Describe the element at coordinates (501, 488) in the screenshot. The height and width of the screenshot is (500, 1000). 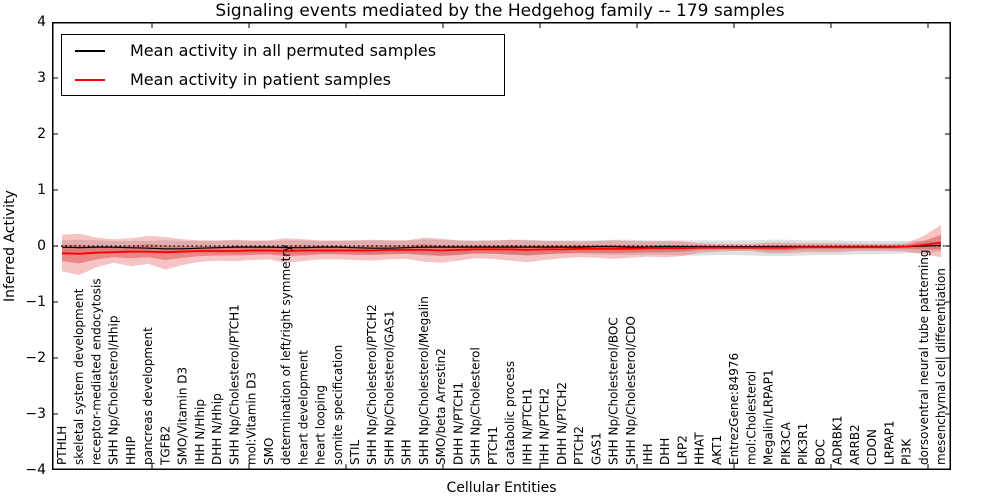
I see `x-axis-label: Cellular Entities` at that location.